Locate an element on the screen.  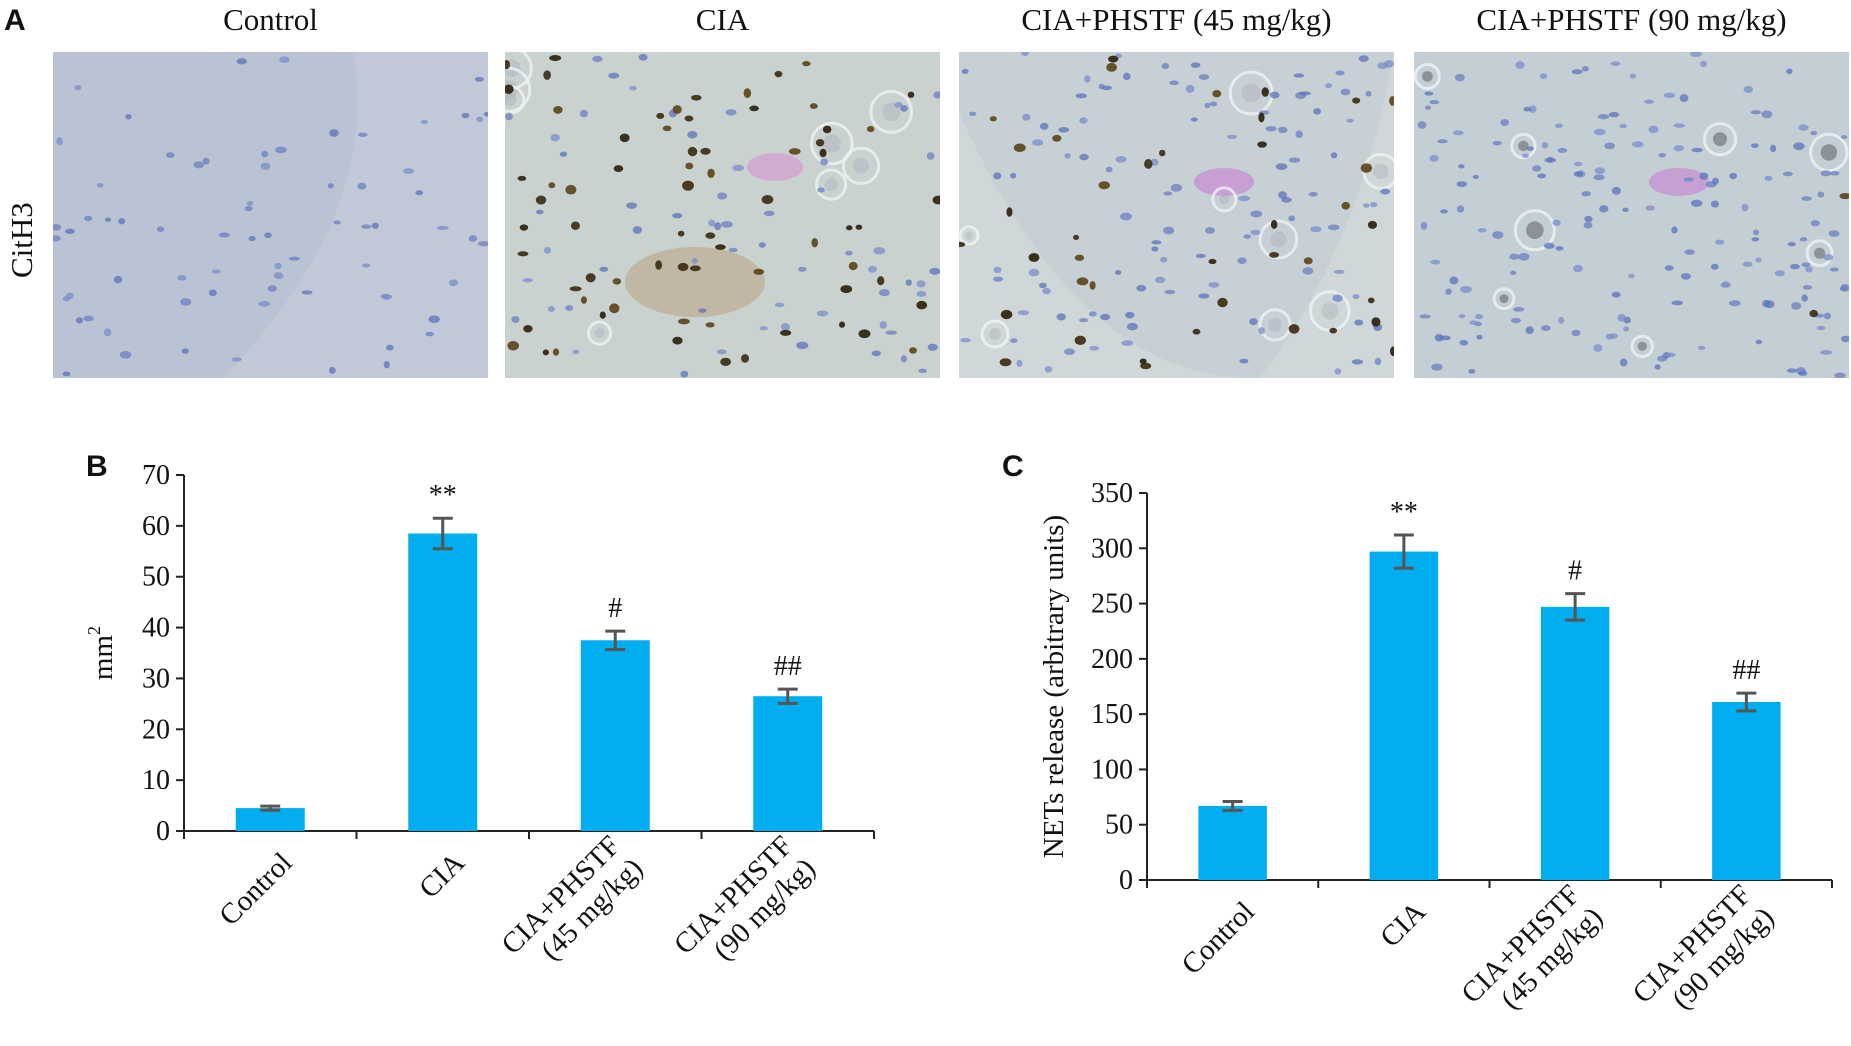
image-title-cia-45: CIA+PHSTF (45 mg/kg) is located at coordinates (1176, 19).